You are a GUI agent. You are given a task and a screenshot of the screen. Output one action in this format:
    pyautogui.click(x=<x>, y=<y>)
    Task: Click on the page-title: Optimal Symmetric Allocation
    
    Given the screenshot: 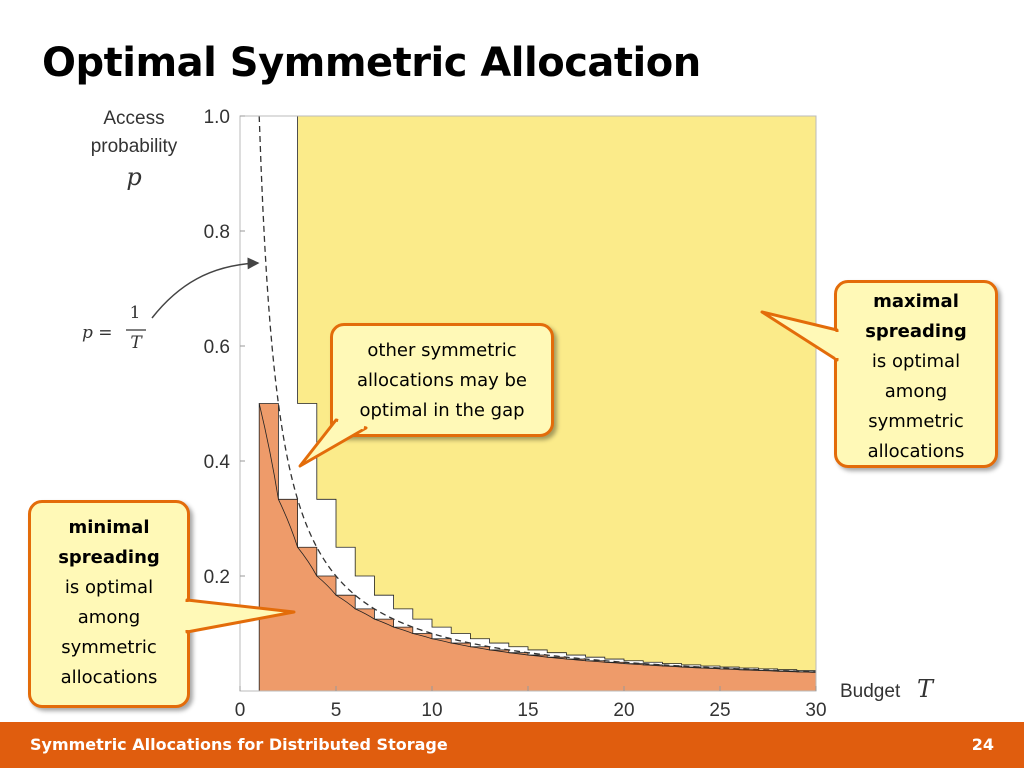 What is the action you would take?
    pyautogui.click(x=371, y=63)
    